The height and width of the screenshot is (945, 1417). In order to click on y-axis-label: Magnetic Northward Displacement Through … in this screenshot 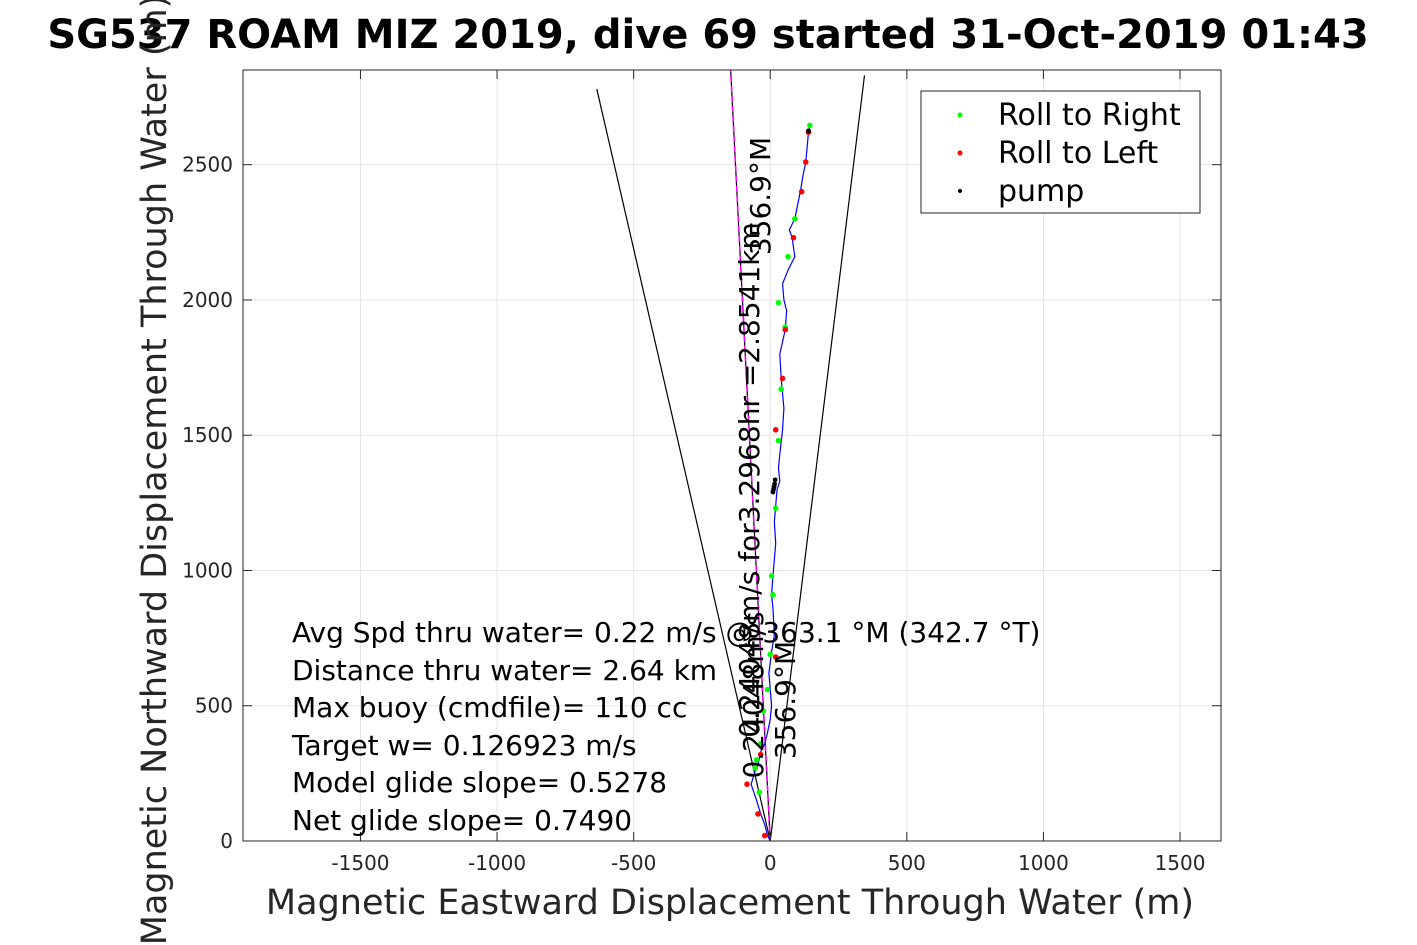, I will do `click(155, 472)`.